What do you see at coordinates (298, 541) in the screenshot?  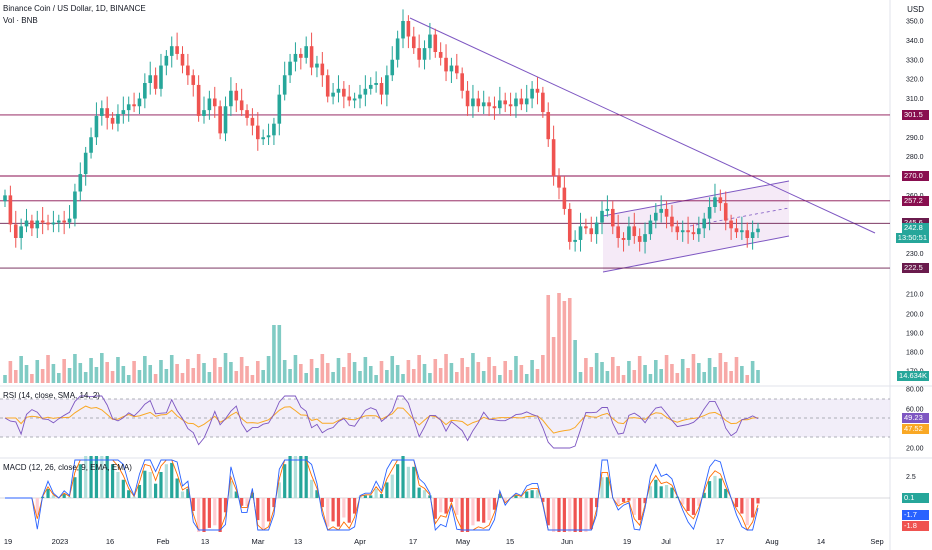 I see `time-tick: 13` at bounding box center [298, 541].